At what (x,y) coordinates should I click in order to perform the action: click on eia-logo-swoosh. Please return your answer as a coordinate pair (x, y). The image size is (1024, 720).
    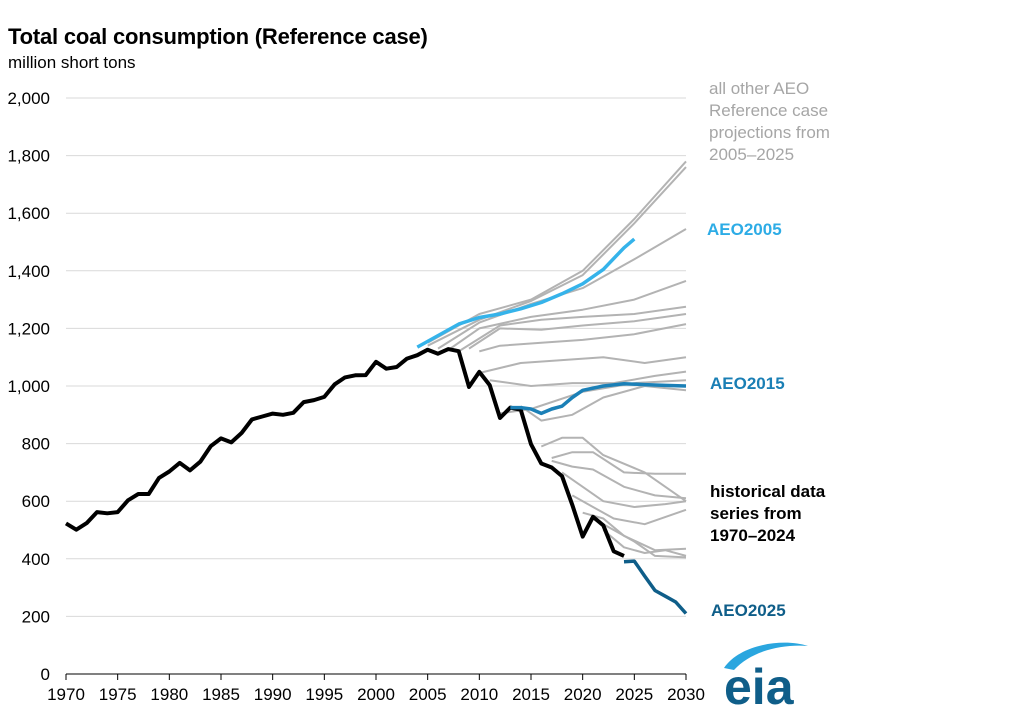
    Looking at the image, I should click on (766, 656).